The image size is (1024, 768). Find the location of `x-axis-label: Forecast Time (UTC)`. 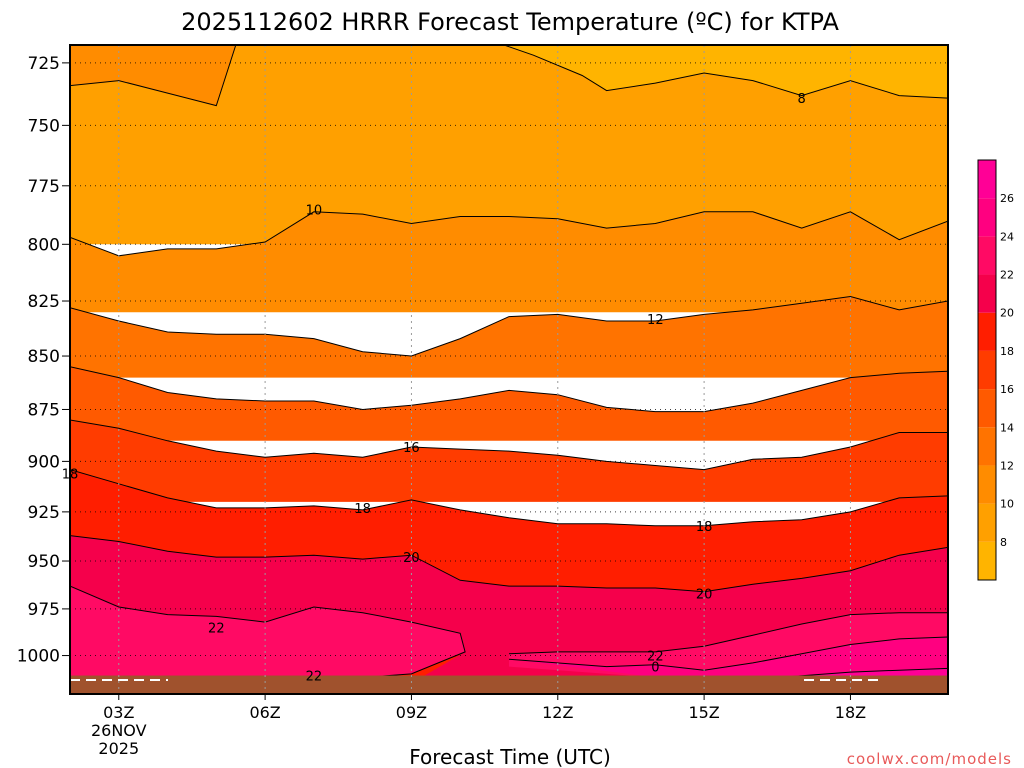

x-axis-label: Forecast Time (UTC) is located at coordinates (510, 756).